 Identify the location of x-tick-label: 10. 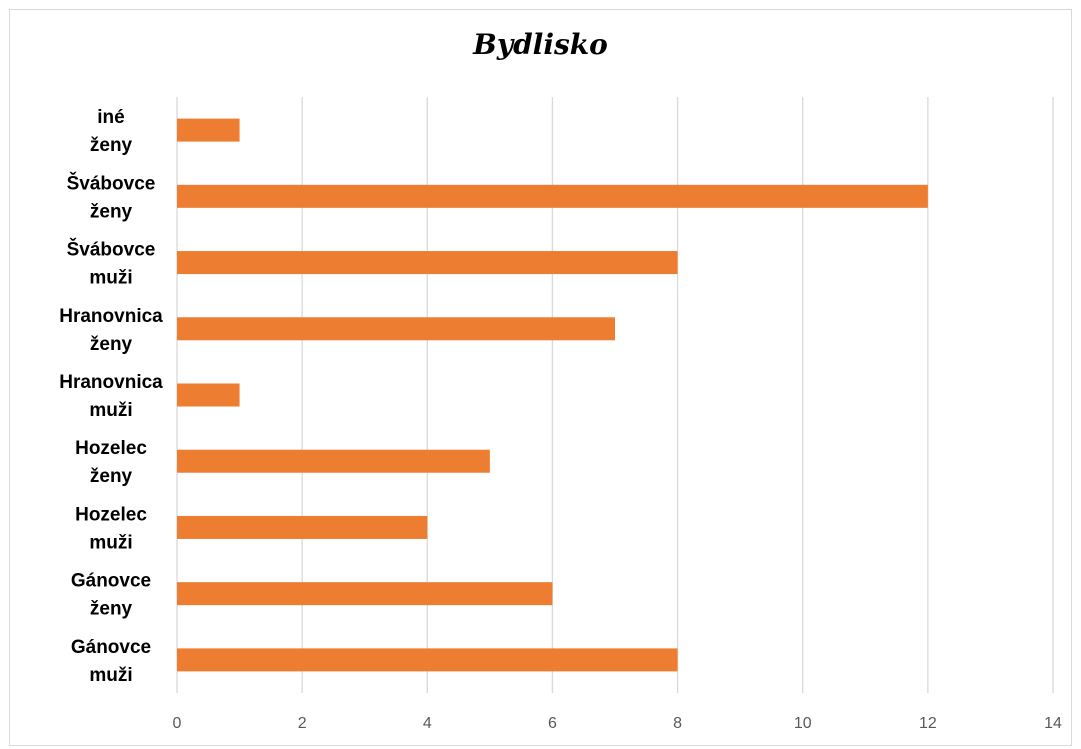
(803, 723).